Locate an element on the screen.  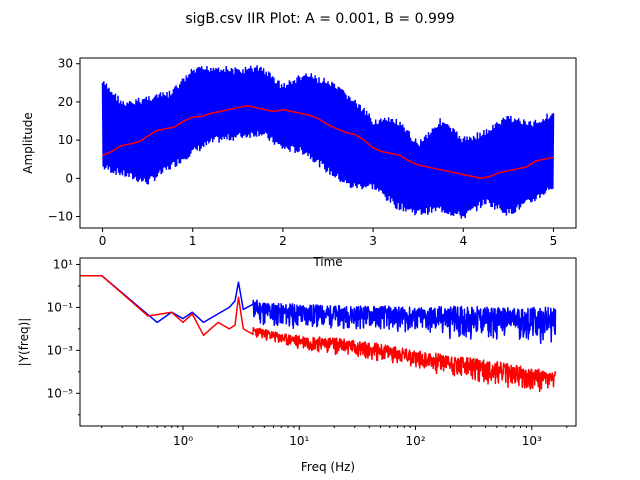
time-domain-y-ticks: −10 0 10 20 30 is located at coordinates (64, 140).